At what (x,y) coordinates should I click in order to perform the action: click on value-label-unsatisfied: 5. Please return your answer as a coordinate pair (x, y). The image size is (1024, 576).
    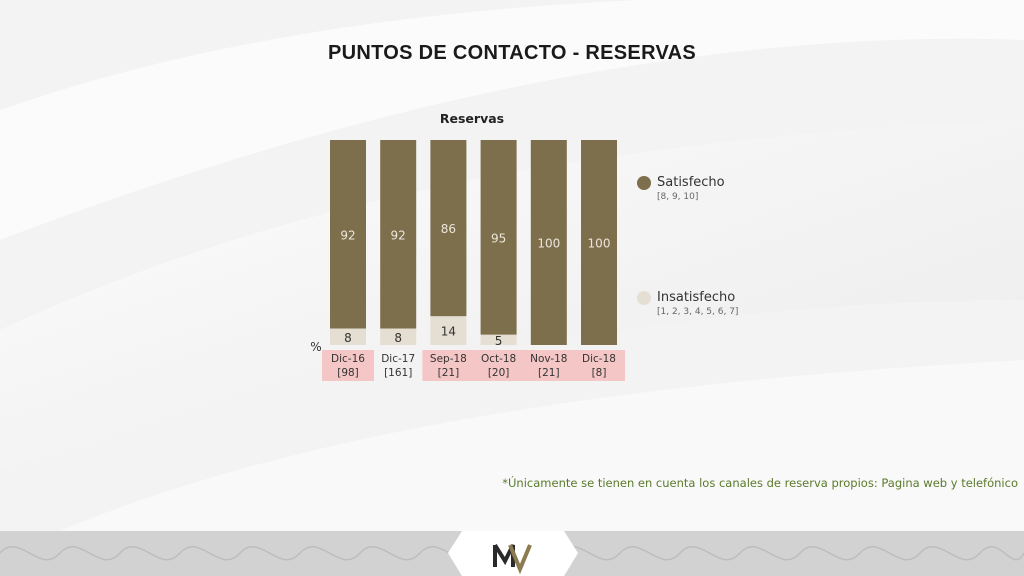
    Looking at the image, I should click on (499, 341).